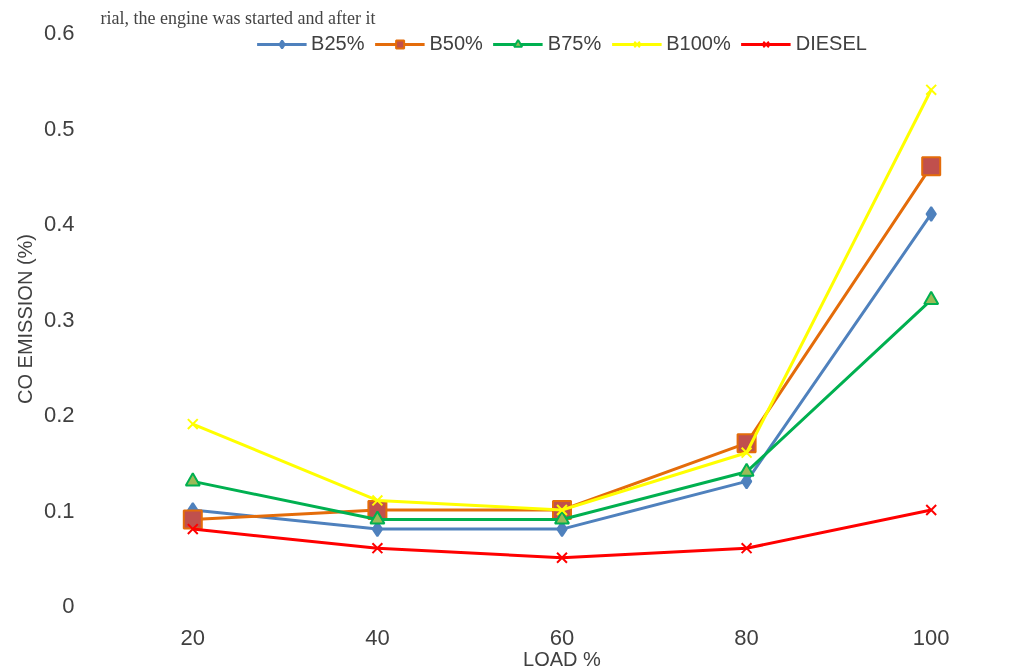 The height and width of the screenshot is (672, 1033). What do you see at coordinates (59, 32) in the screenshot?
I see `y-tick-label: 0.6` at bounding box center [59, 32].